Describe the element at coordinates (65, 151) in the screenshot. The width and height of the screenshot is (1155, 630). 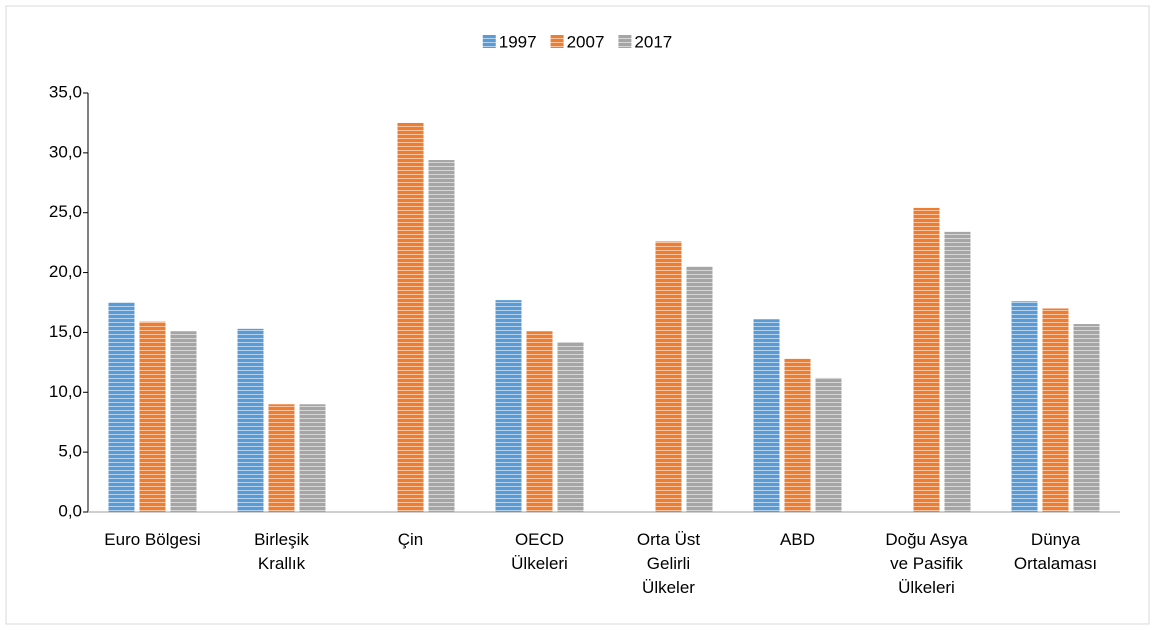
I see `y-tick-label: 30,0` at that location.